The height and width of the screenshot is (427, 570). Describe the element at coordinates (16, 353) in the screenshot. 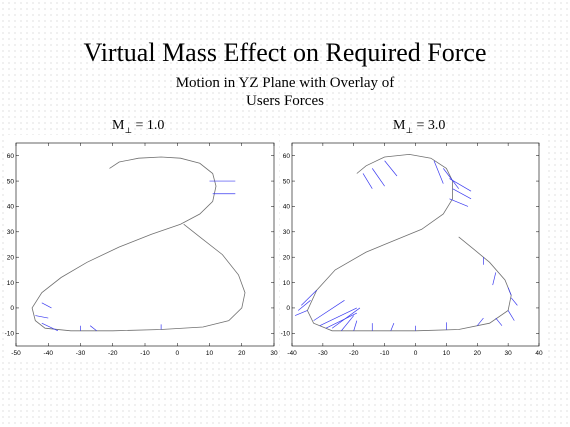

I see `chart-1-x-tick-label: -50` at that location.